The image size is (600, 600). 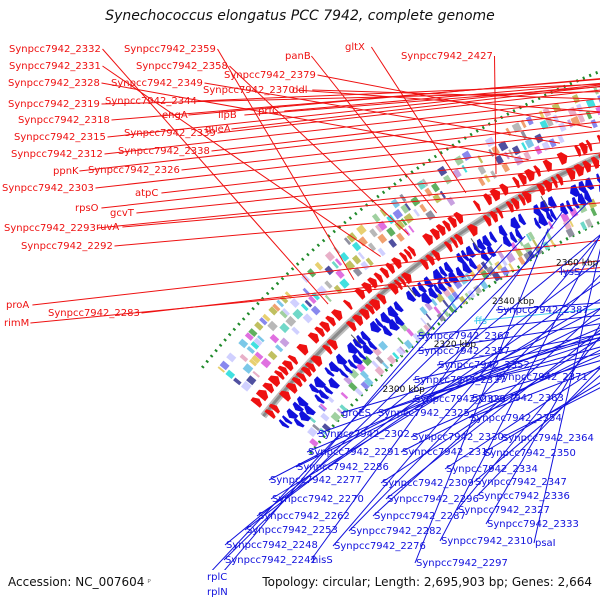 What do you see at coordinates (146, 193) in the screenshot?
I see `forward-gene-label: atpC` at bounding box center [146, 193].